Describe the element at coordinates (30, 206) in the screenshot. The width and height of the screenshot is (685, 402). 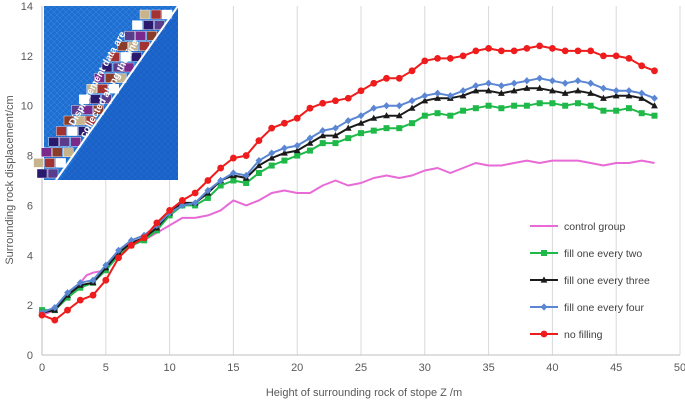
I see `y-tick-6: 6` at that location.